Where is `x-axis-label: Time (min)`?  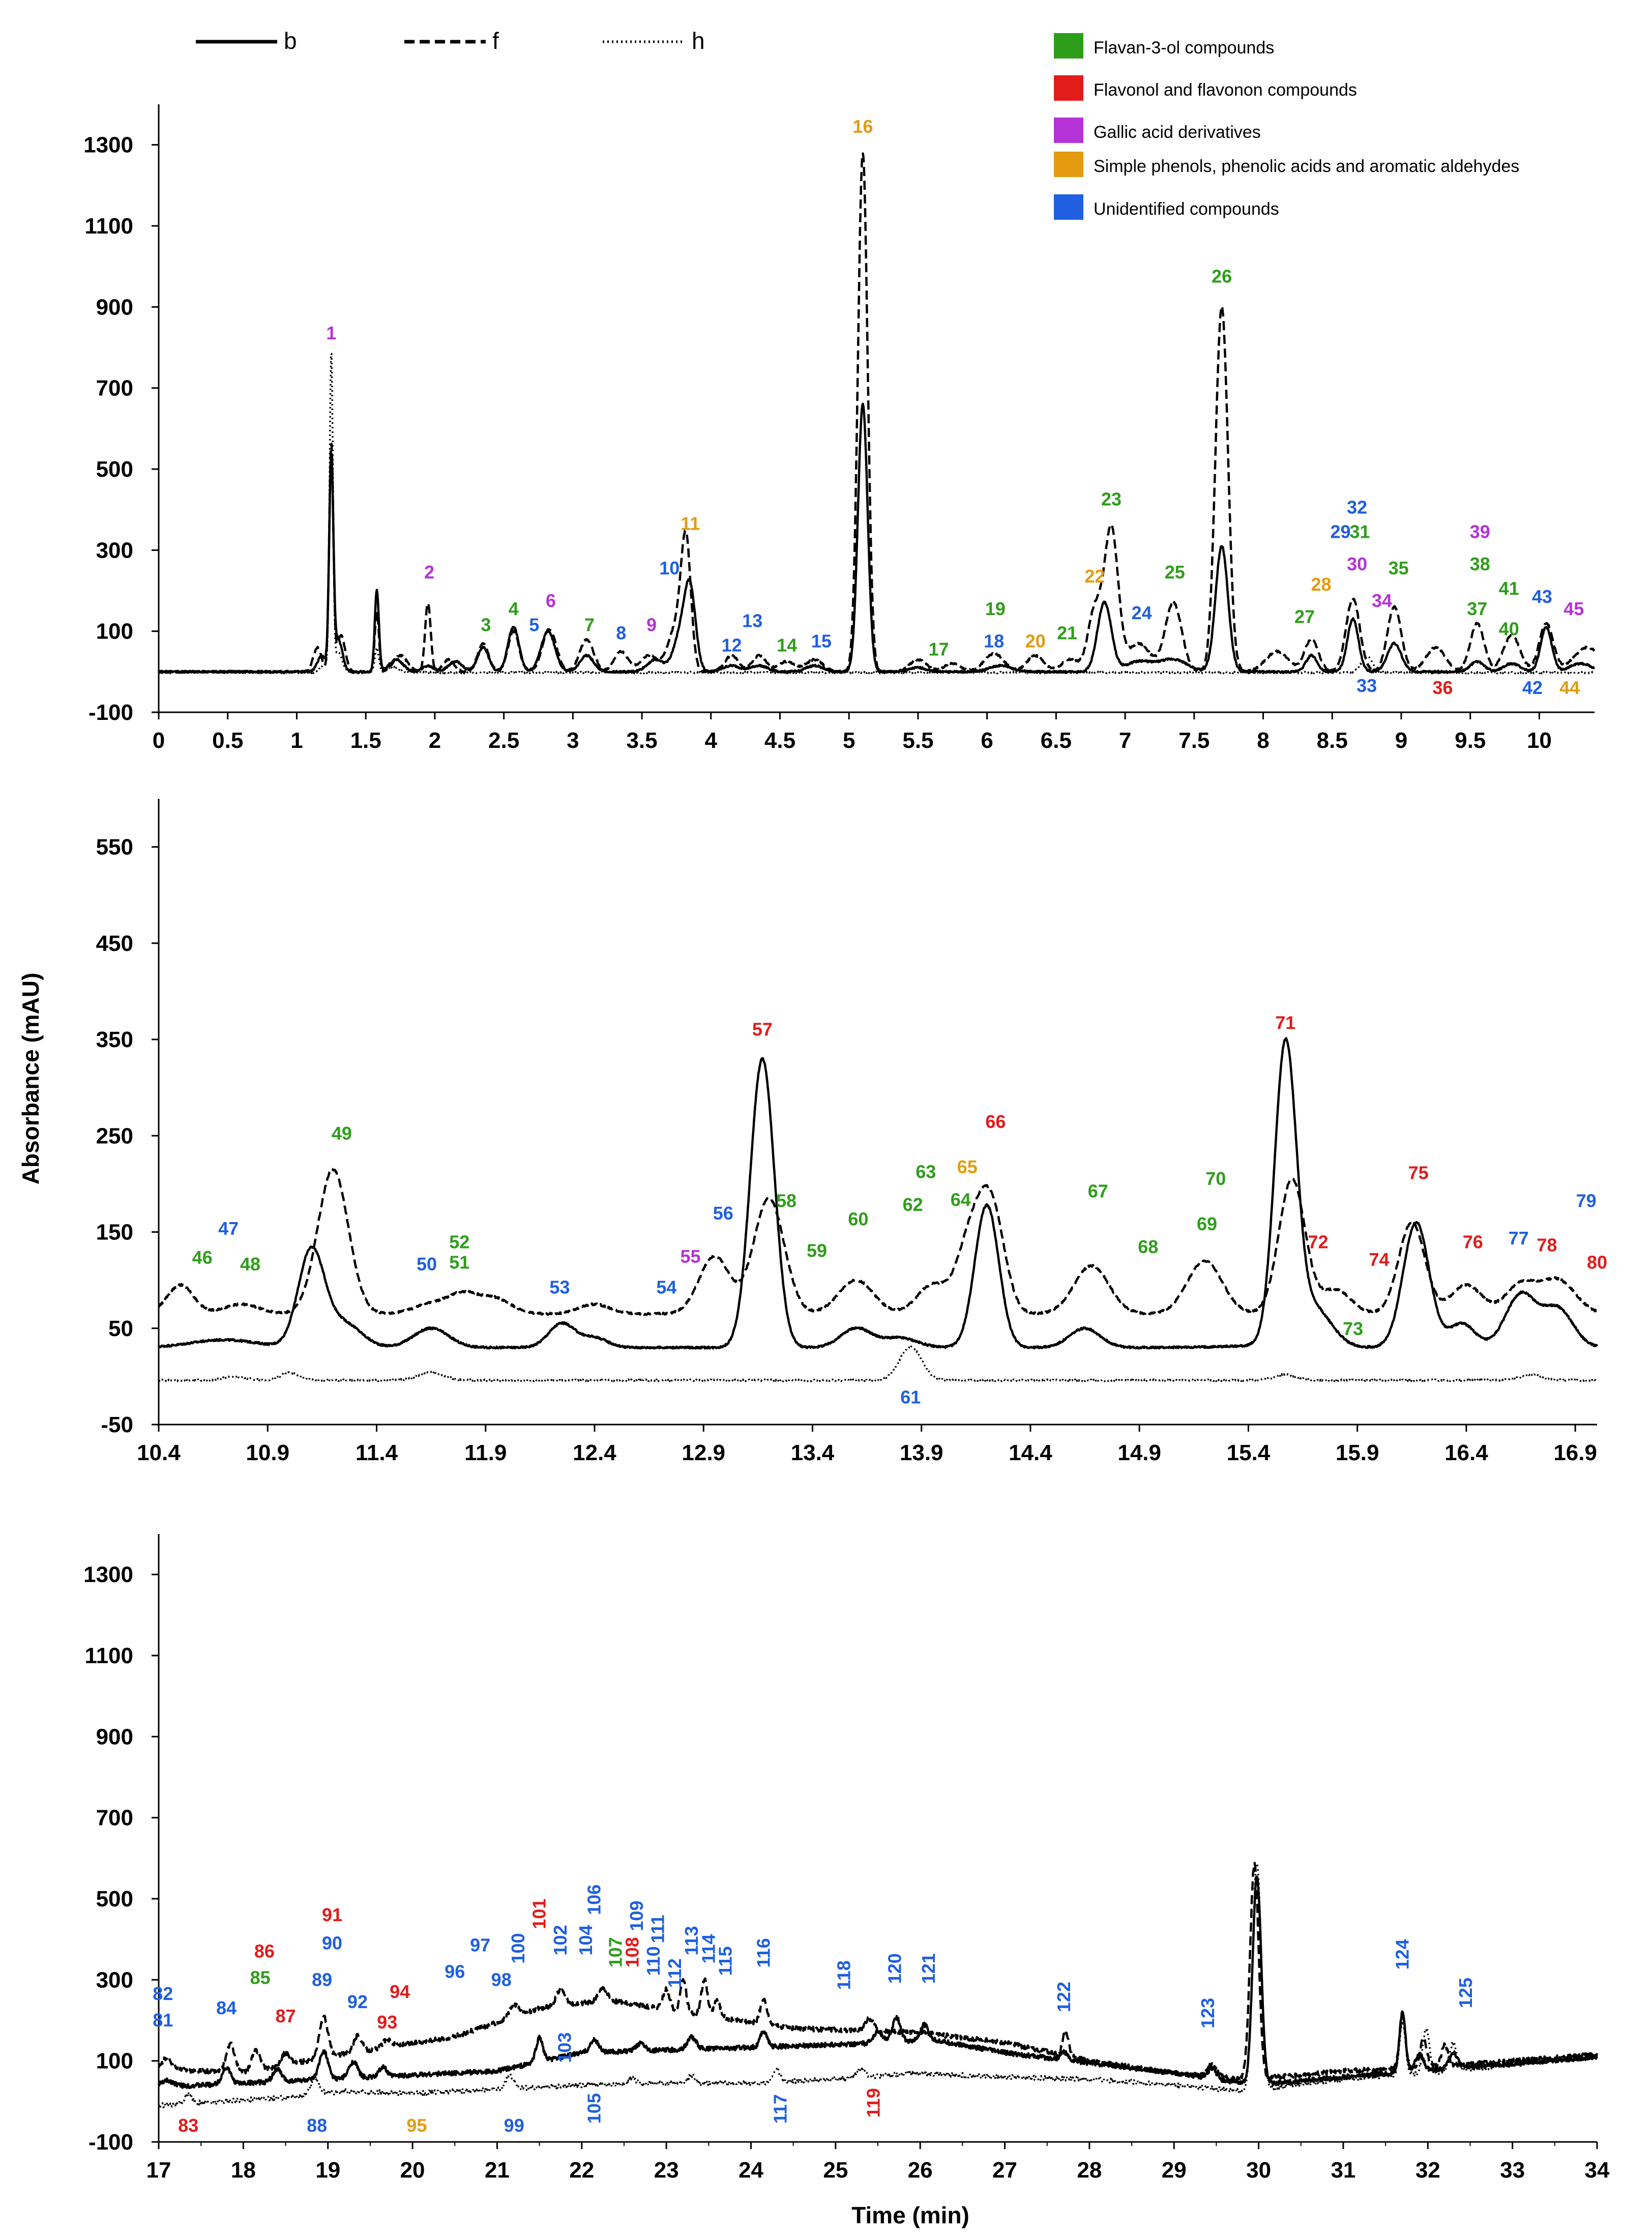 x-axis-label: Time (min) is located at coordinates (910, 2215).